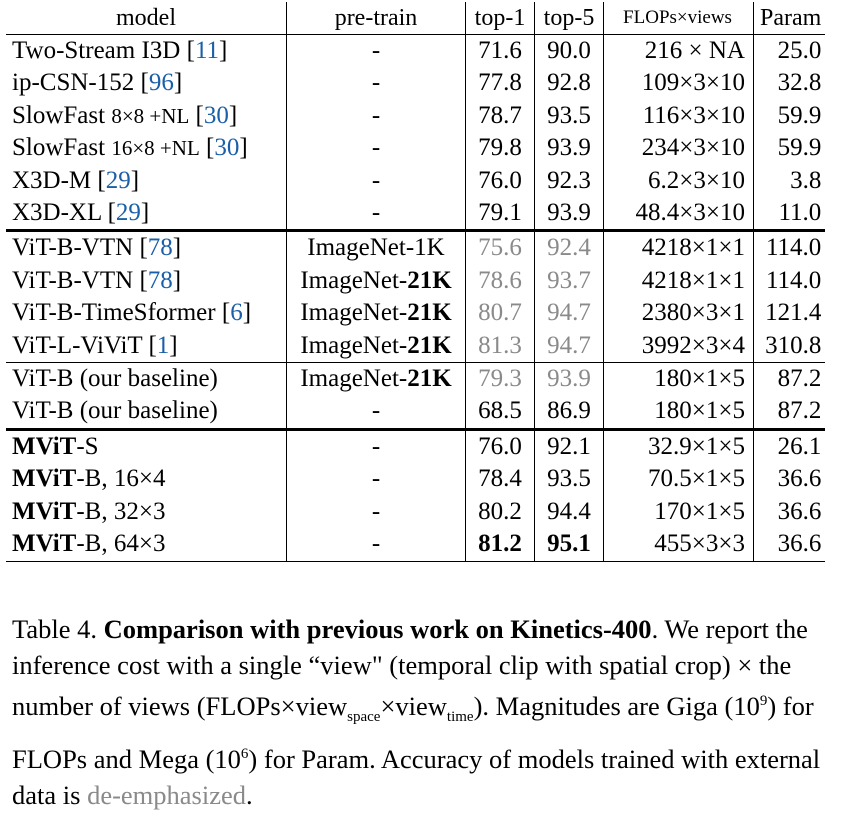  What do you see at coordinates (376, 18) in the screenshot?
I see `header-pretrain: pre-train` at bounding box center [376, 18].